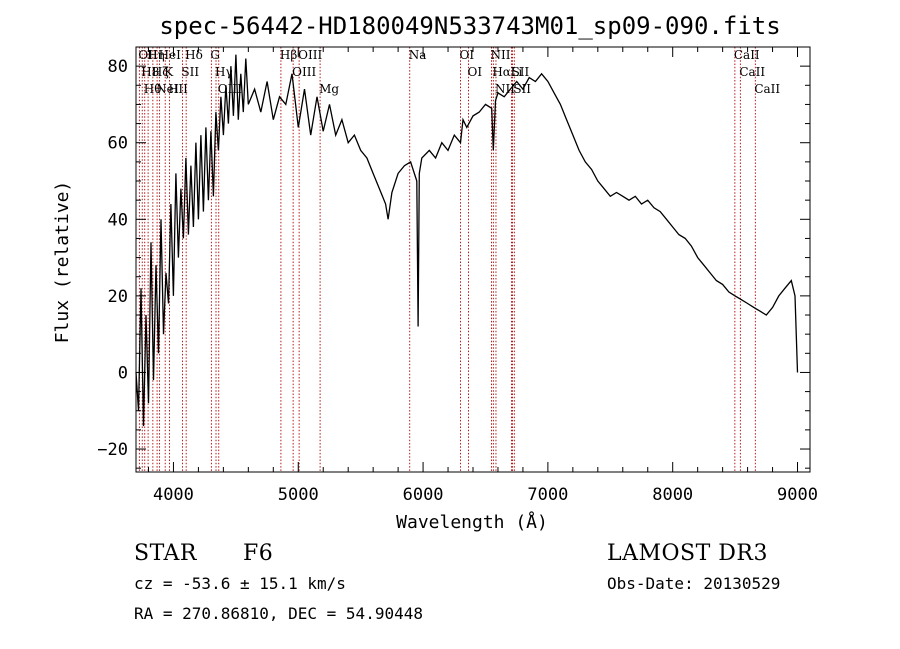  Describe the element at coordinates (224, 72) in the screenshot. I see `spectral-line-label: Hγ` at that location.